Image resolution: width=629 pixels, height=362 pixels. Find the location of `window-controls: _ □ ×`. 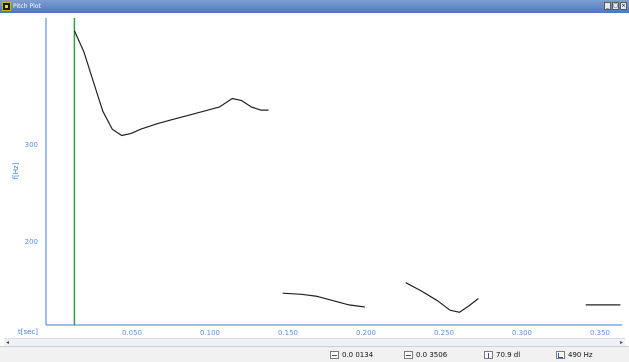

window-controls: _ □ × is located at coordinates (615, 6).